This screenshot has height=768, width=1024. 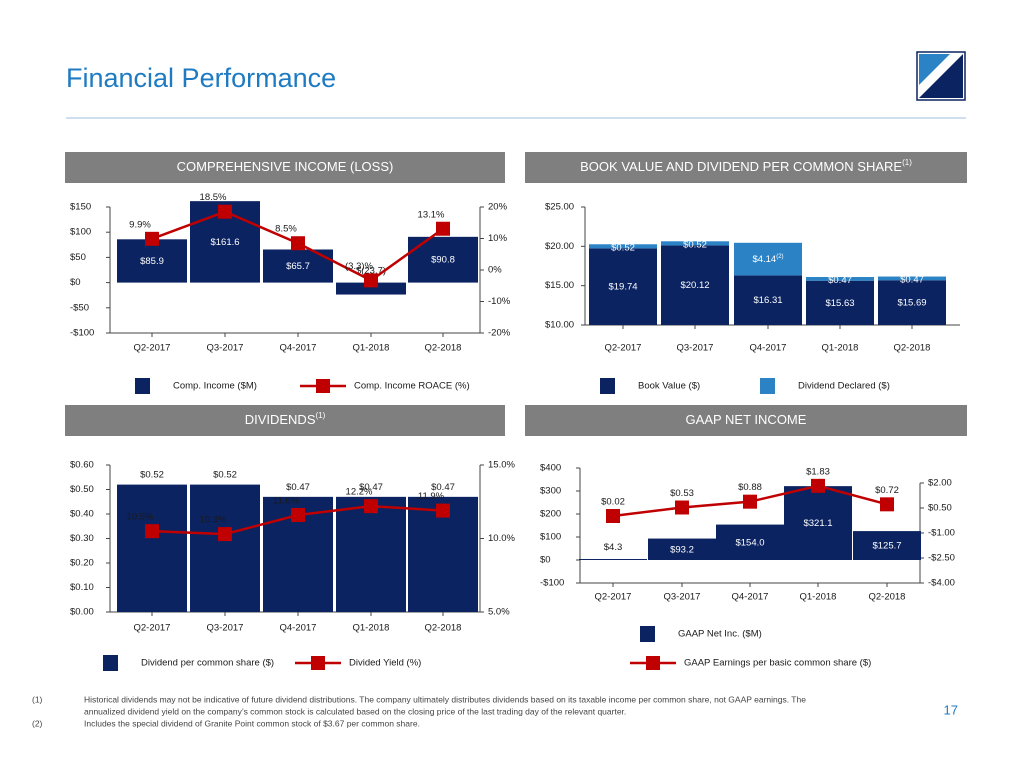 What do you see at coordinates (152, 260) in the screenshot?
I see `data-label: $85.9` at bounding box center [152, 260].